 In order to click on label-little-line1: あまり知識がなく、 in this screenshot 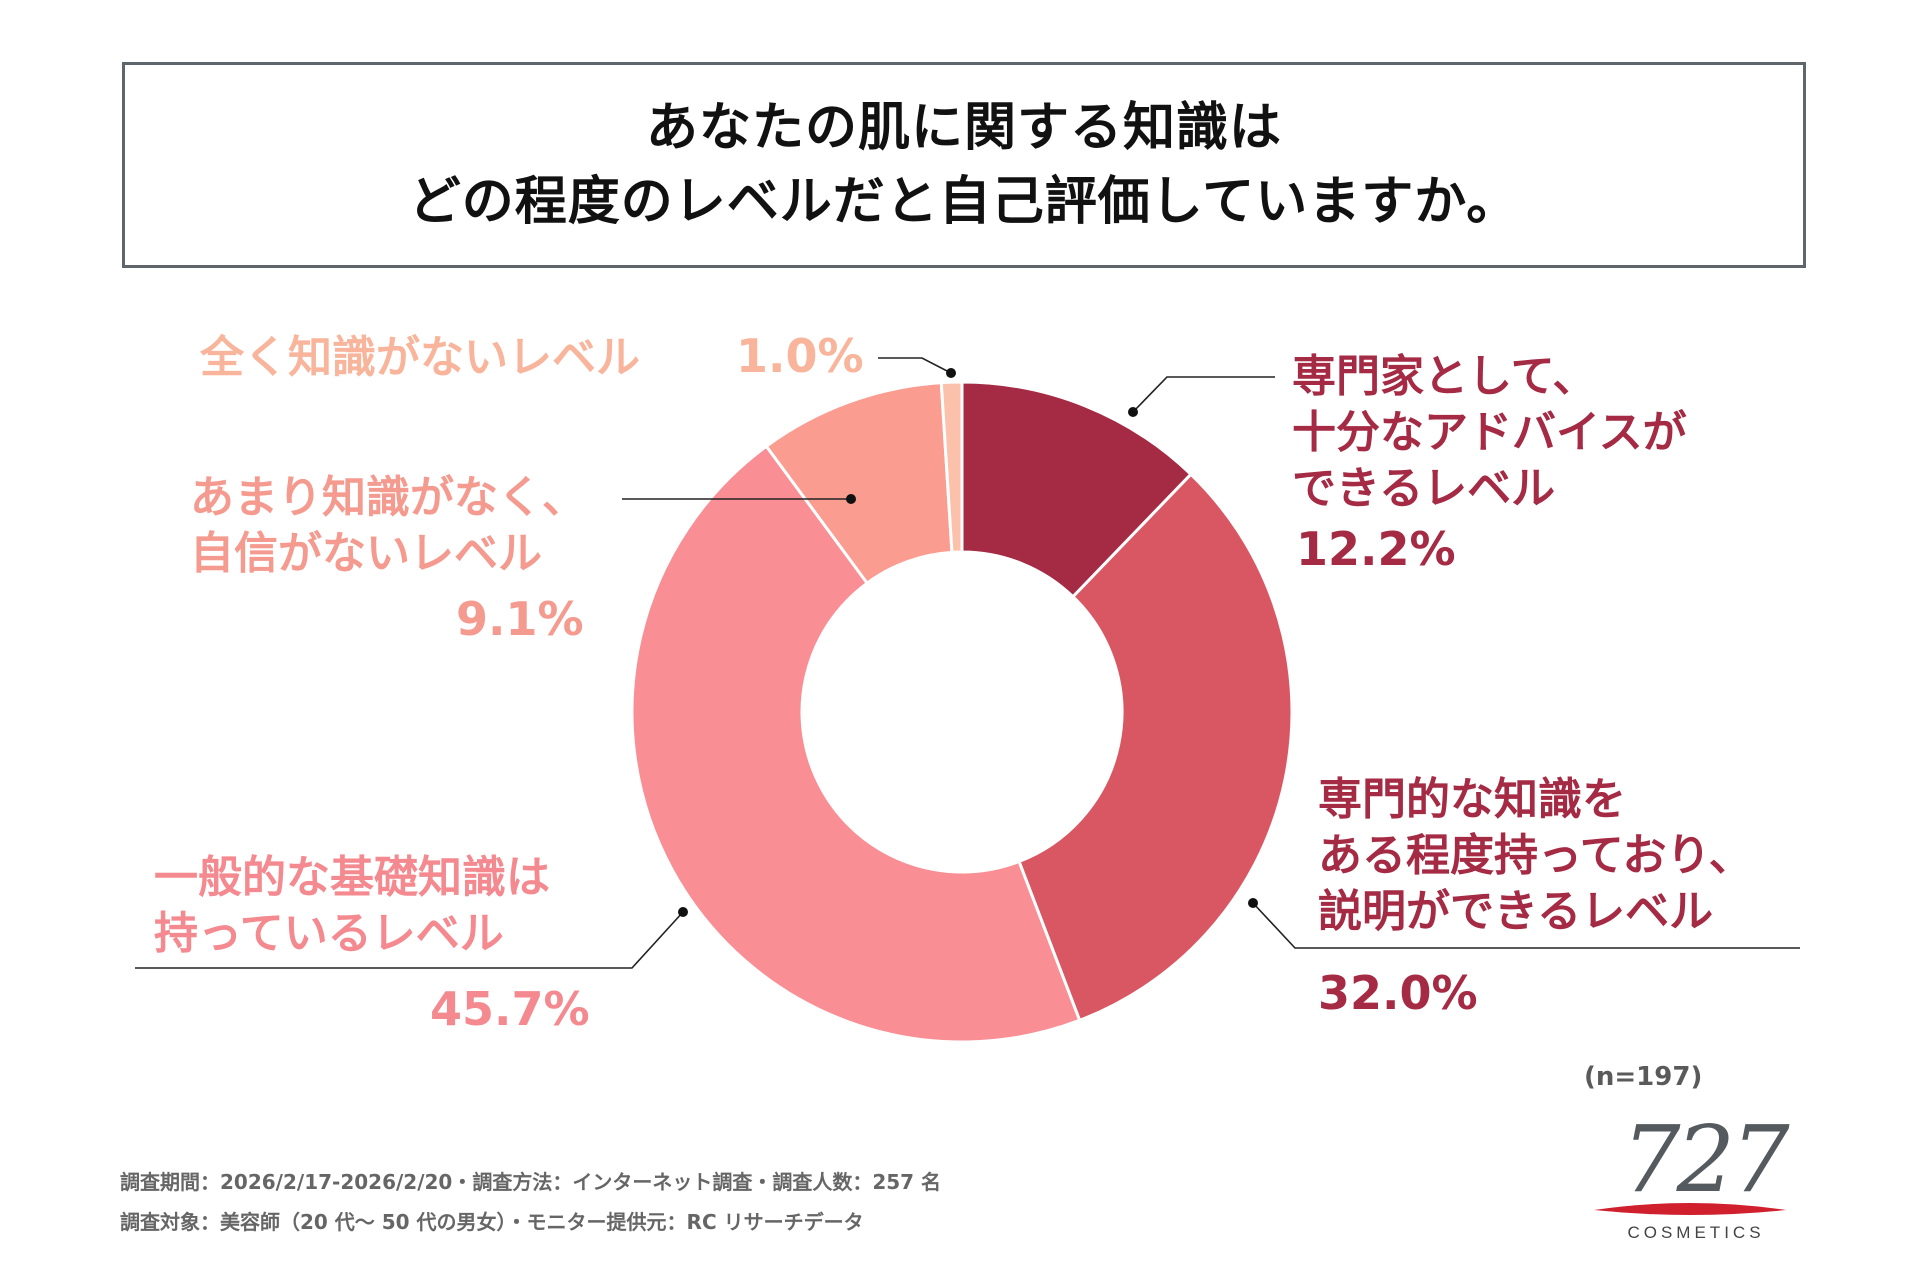, I will do `click(388, 497)`.